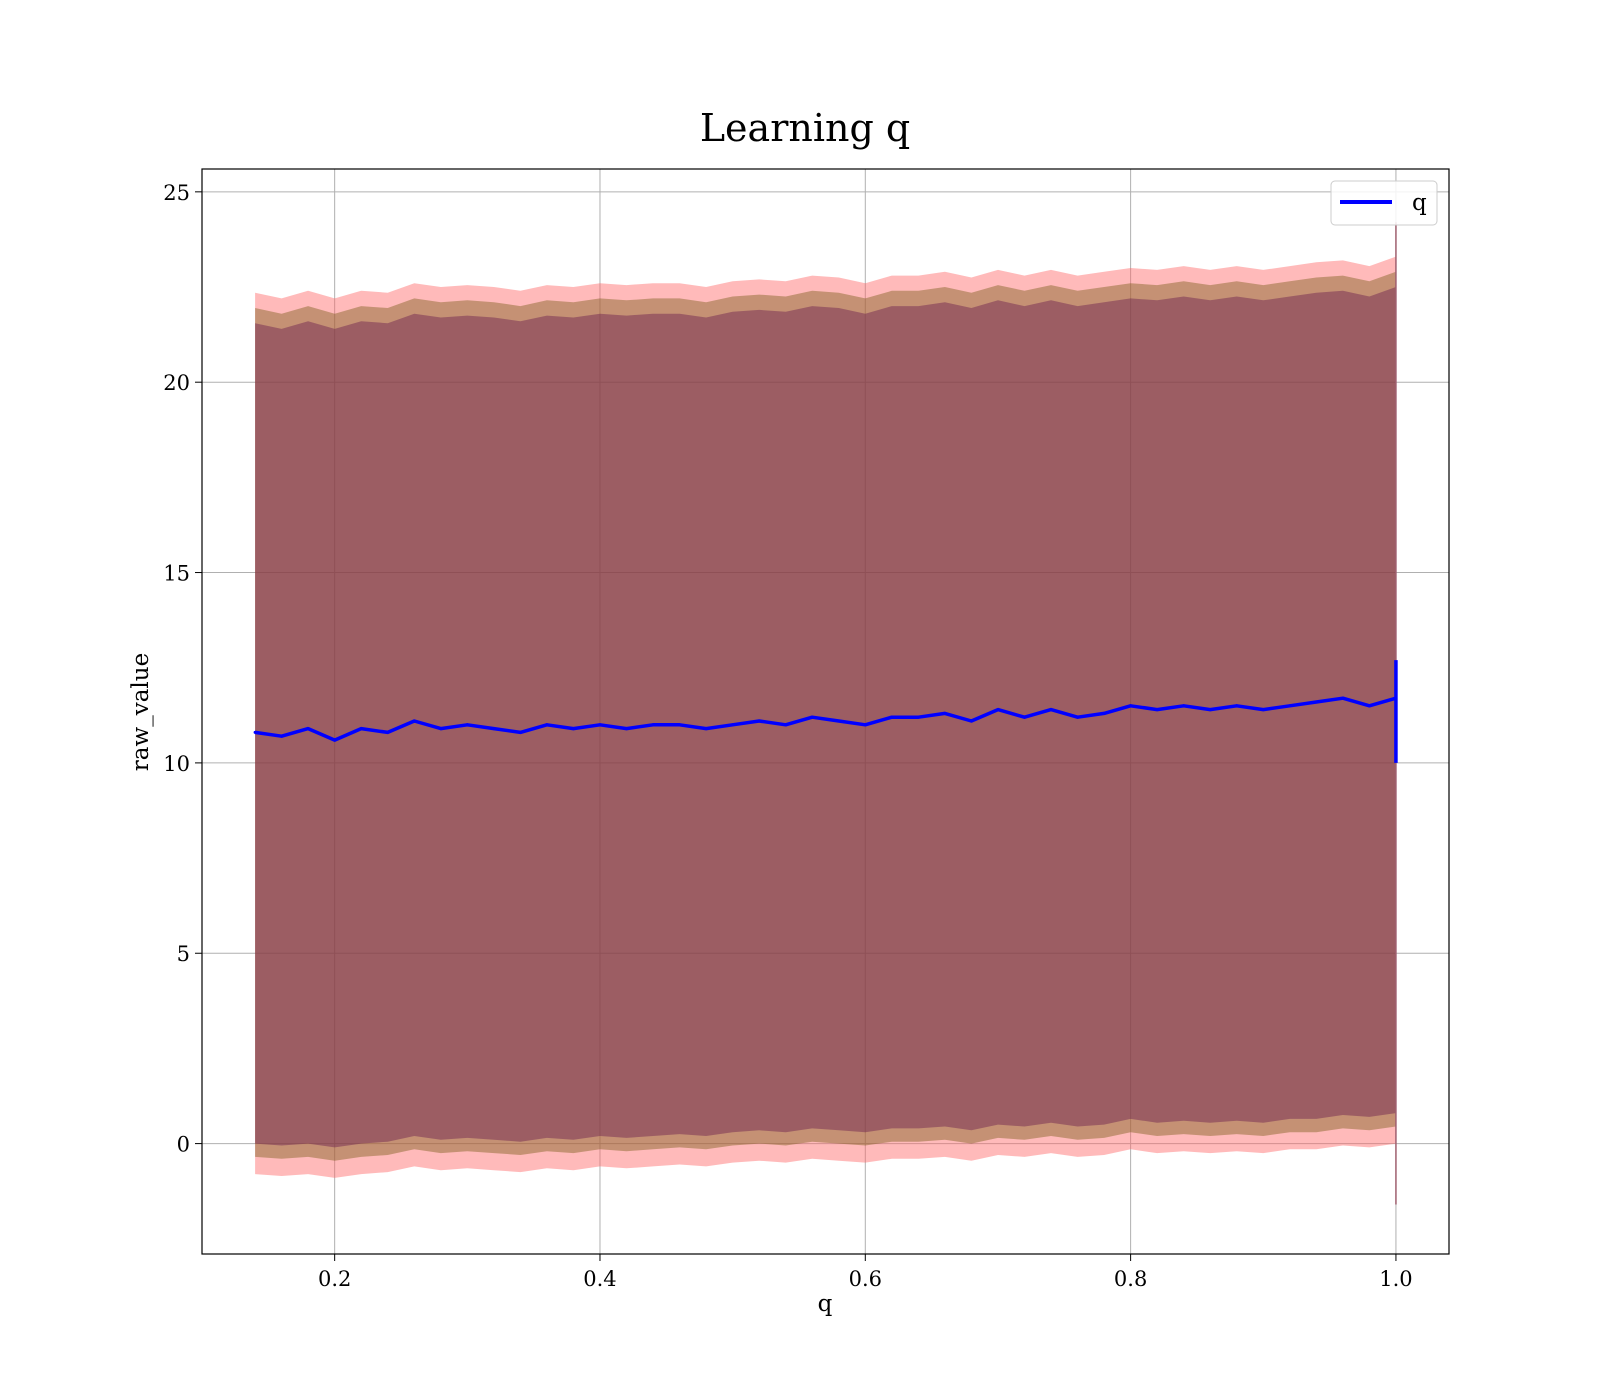 The height and width of the screenshot is (1400, 1600). Describe the element at coordinates (1395, 1279) in the screenshot. I see `x-tick-label: 1.0` at that location.